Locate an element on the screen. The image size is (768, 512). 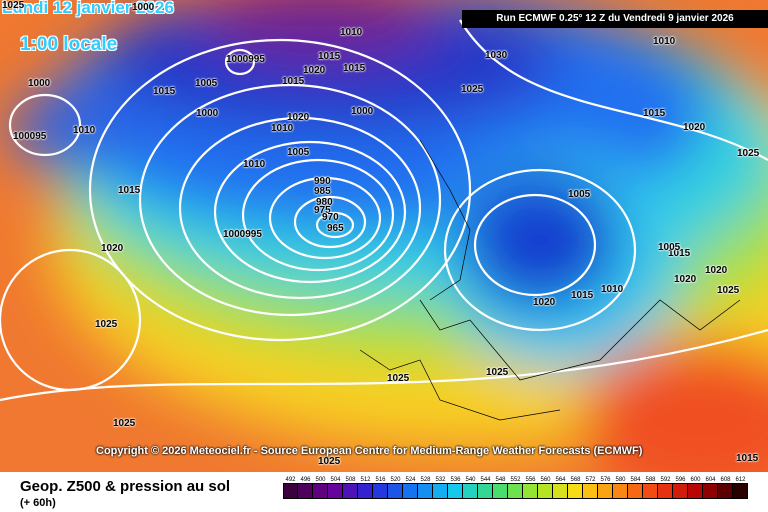
legend-value: 568 is located at coordinates (575, 480).